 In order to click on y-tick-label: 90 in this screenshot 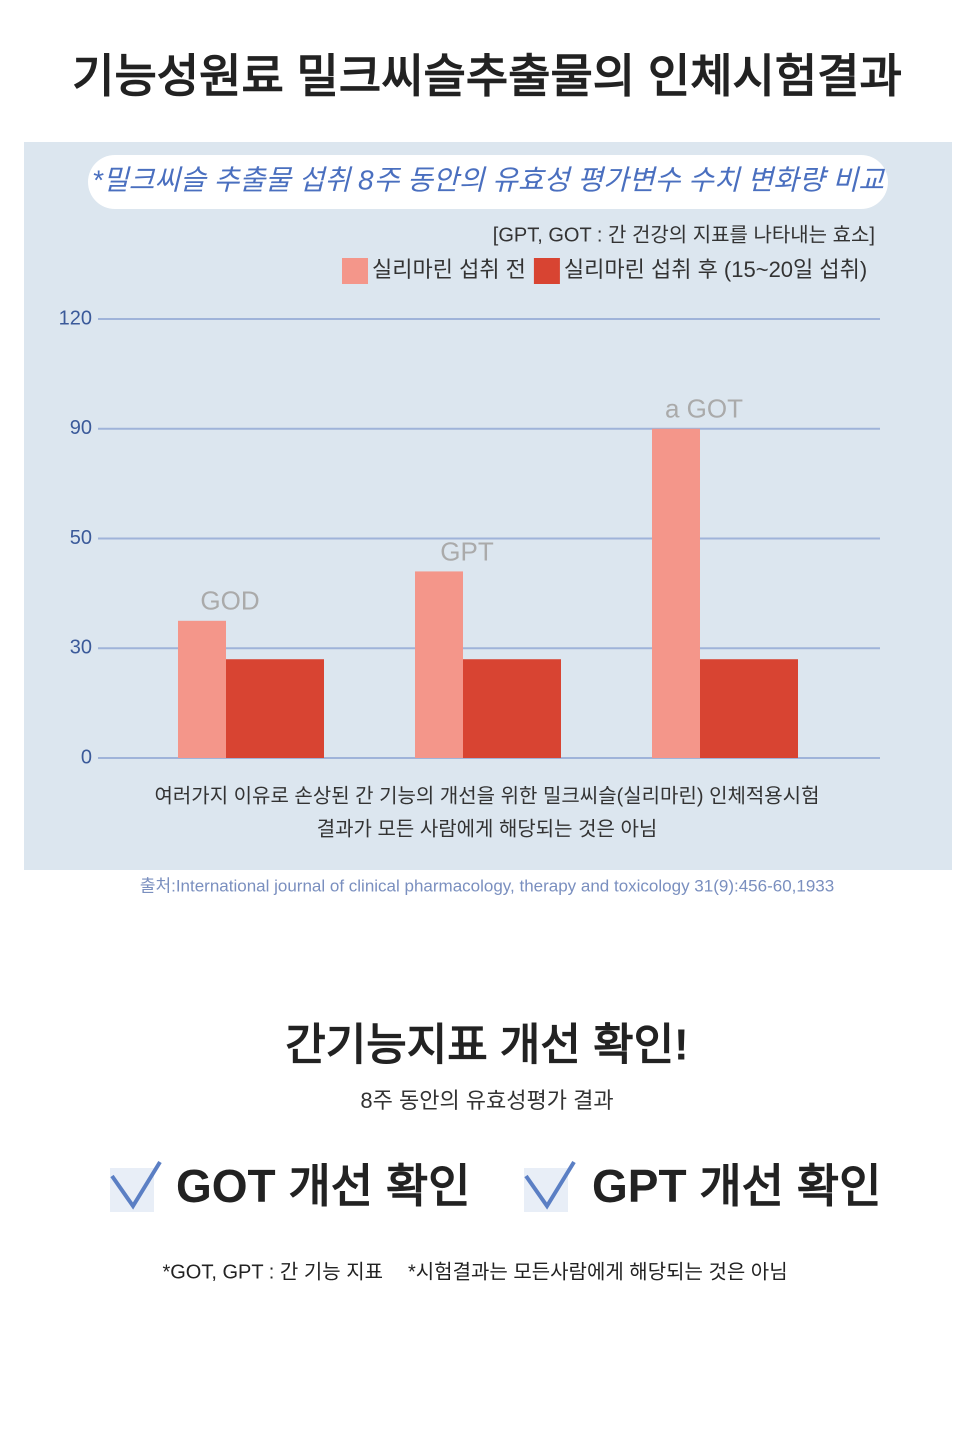, I will do `click(81, 428)`.